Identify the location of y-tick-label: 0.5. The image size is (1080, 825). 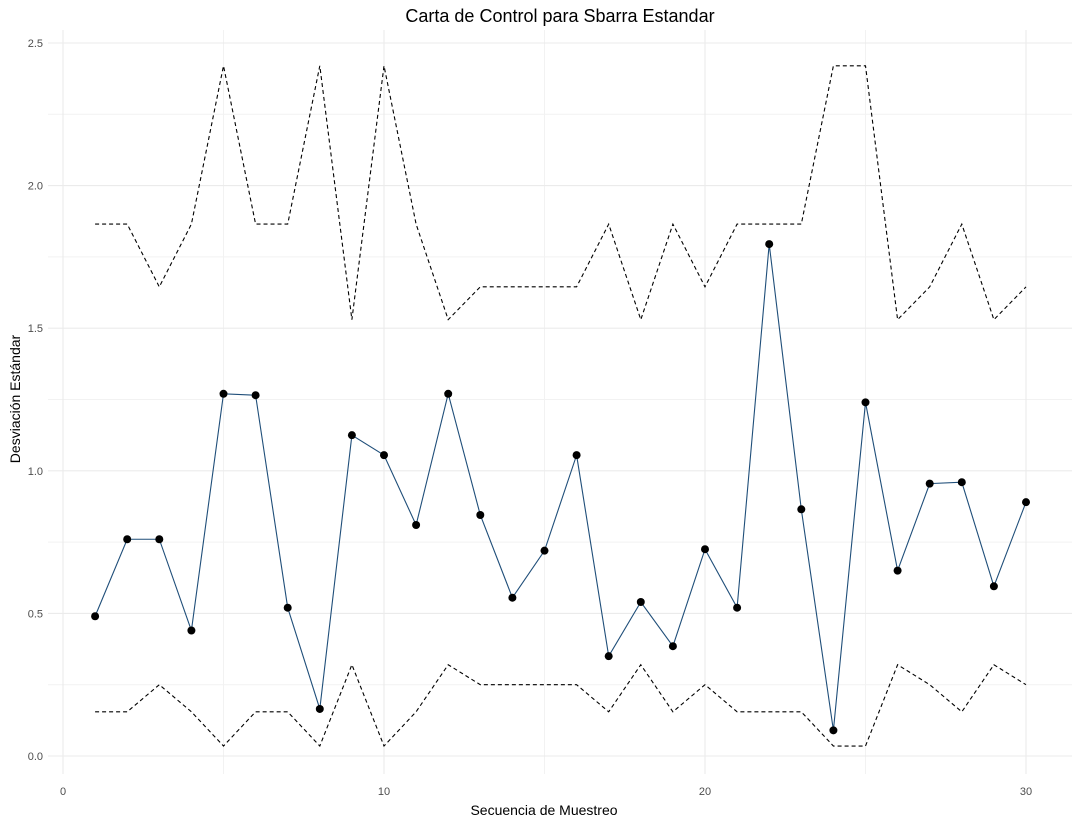
(35, 614).